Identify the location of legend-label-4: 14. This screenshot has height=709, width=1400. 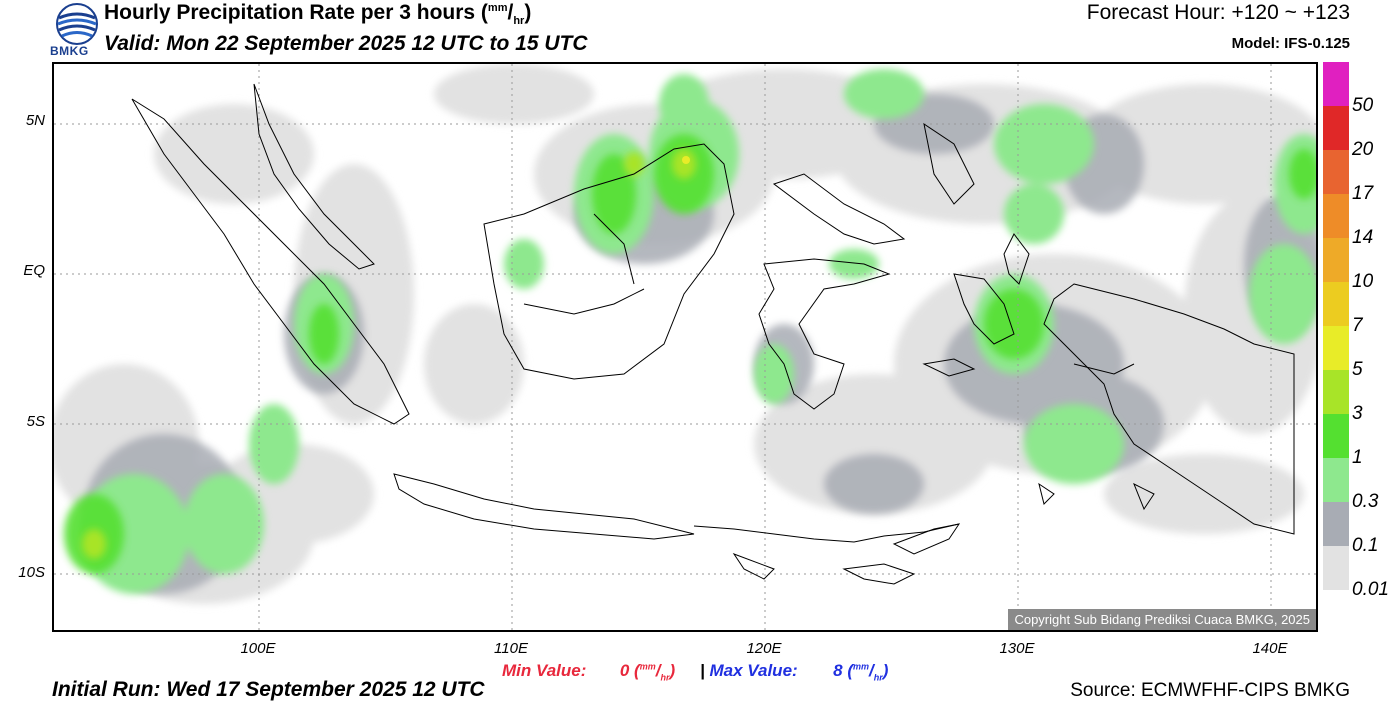
(1363, 237).